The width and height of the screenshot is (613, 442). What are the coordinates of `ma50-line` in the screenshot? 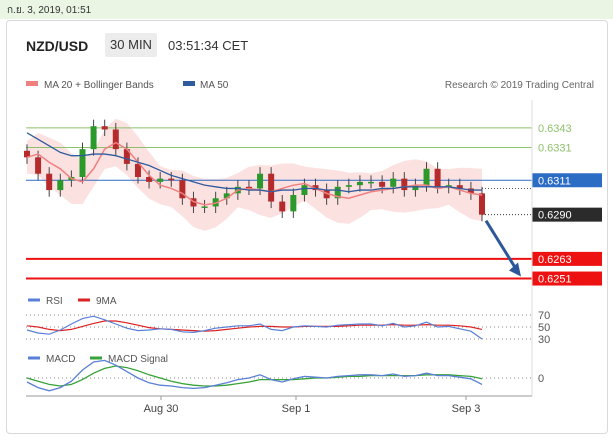 It's located at (254, 162).